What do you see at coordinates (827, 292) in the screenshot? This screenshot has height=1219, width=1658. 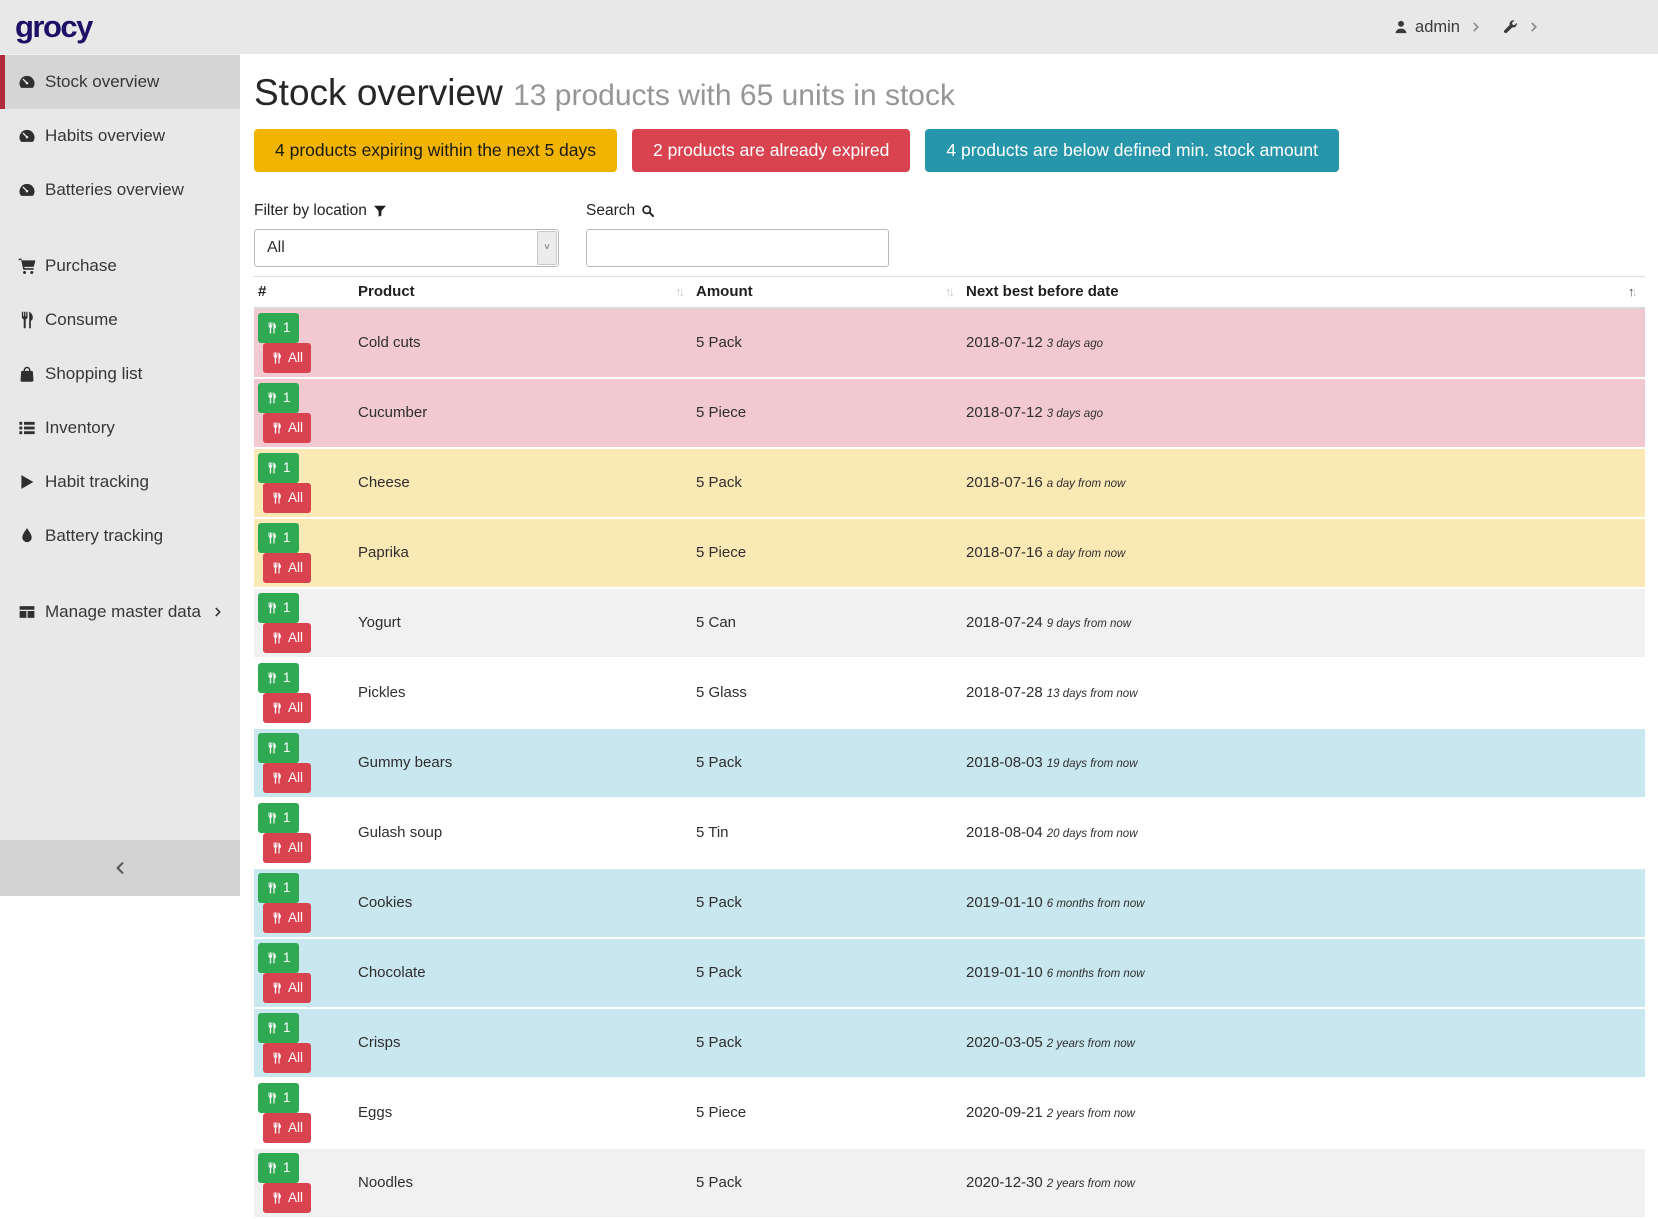 I see `column-header-amount: Amount↑↓` at bounding box center [827, 292].